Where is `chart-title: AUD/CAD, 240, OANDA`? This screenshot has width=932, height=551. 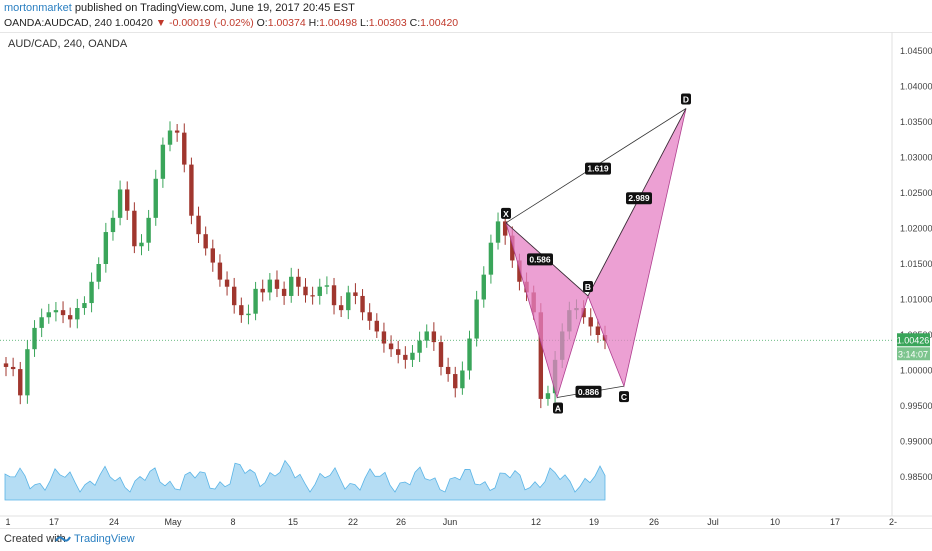
chart-title: AUD/CAD, 240, OANDA is located at coordinates (68, 44).